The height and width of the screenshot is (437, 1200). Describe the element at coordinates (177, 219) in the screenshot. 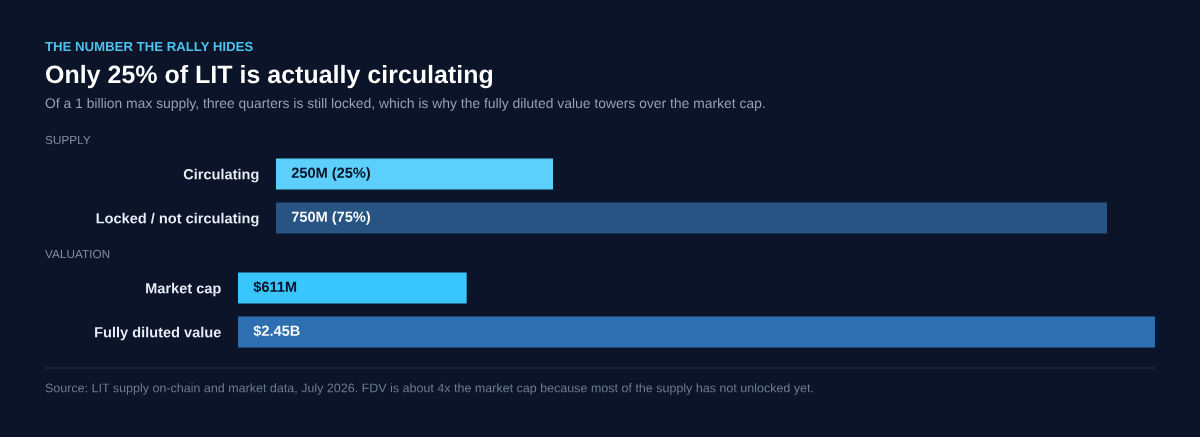

I see `y-tick-label: Locked / not circulating` at that location.